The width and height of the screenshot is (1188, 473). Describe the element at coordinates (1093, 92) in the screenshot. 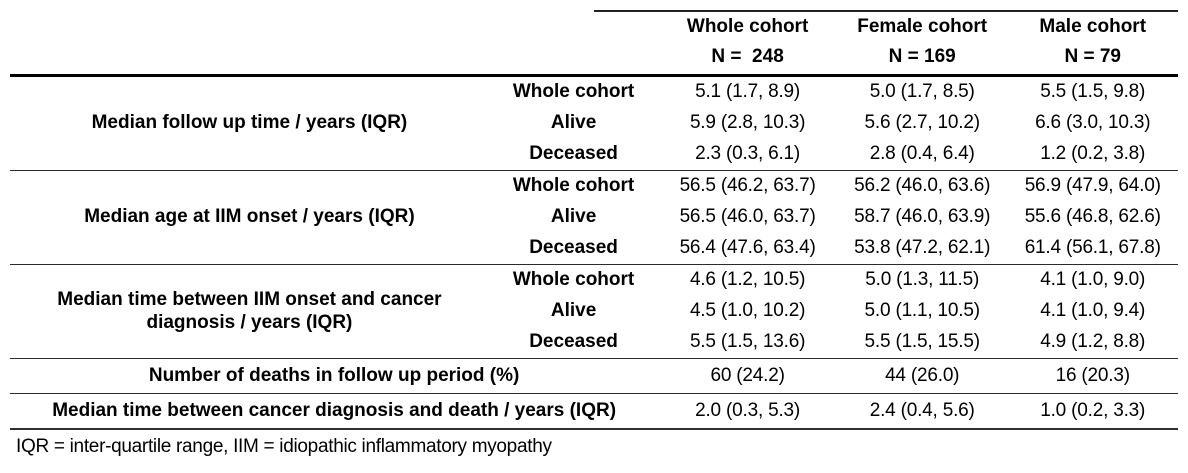

I see `value-cell: 5.5 (1.5, 9.8)` at that location.